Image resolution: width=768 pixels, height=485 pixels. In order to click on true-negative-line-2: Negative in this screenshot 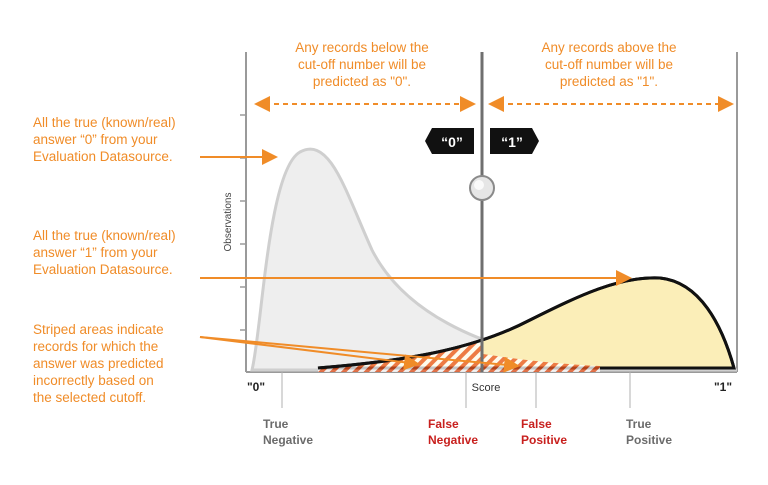, I will do `click(288, 440)`.